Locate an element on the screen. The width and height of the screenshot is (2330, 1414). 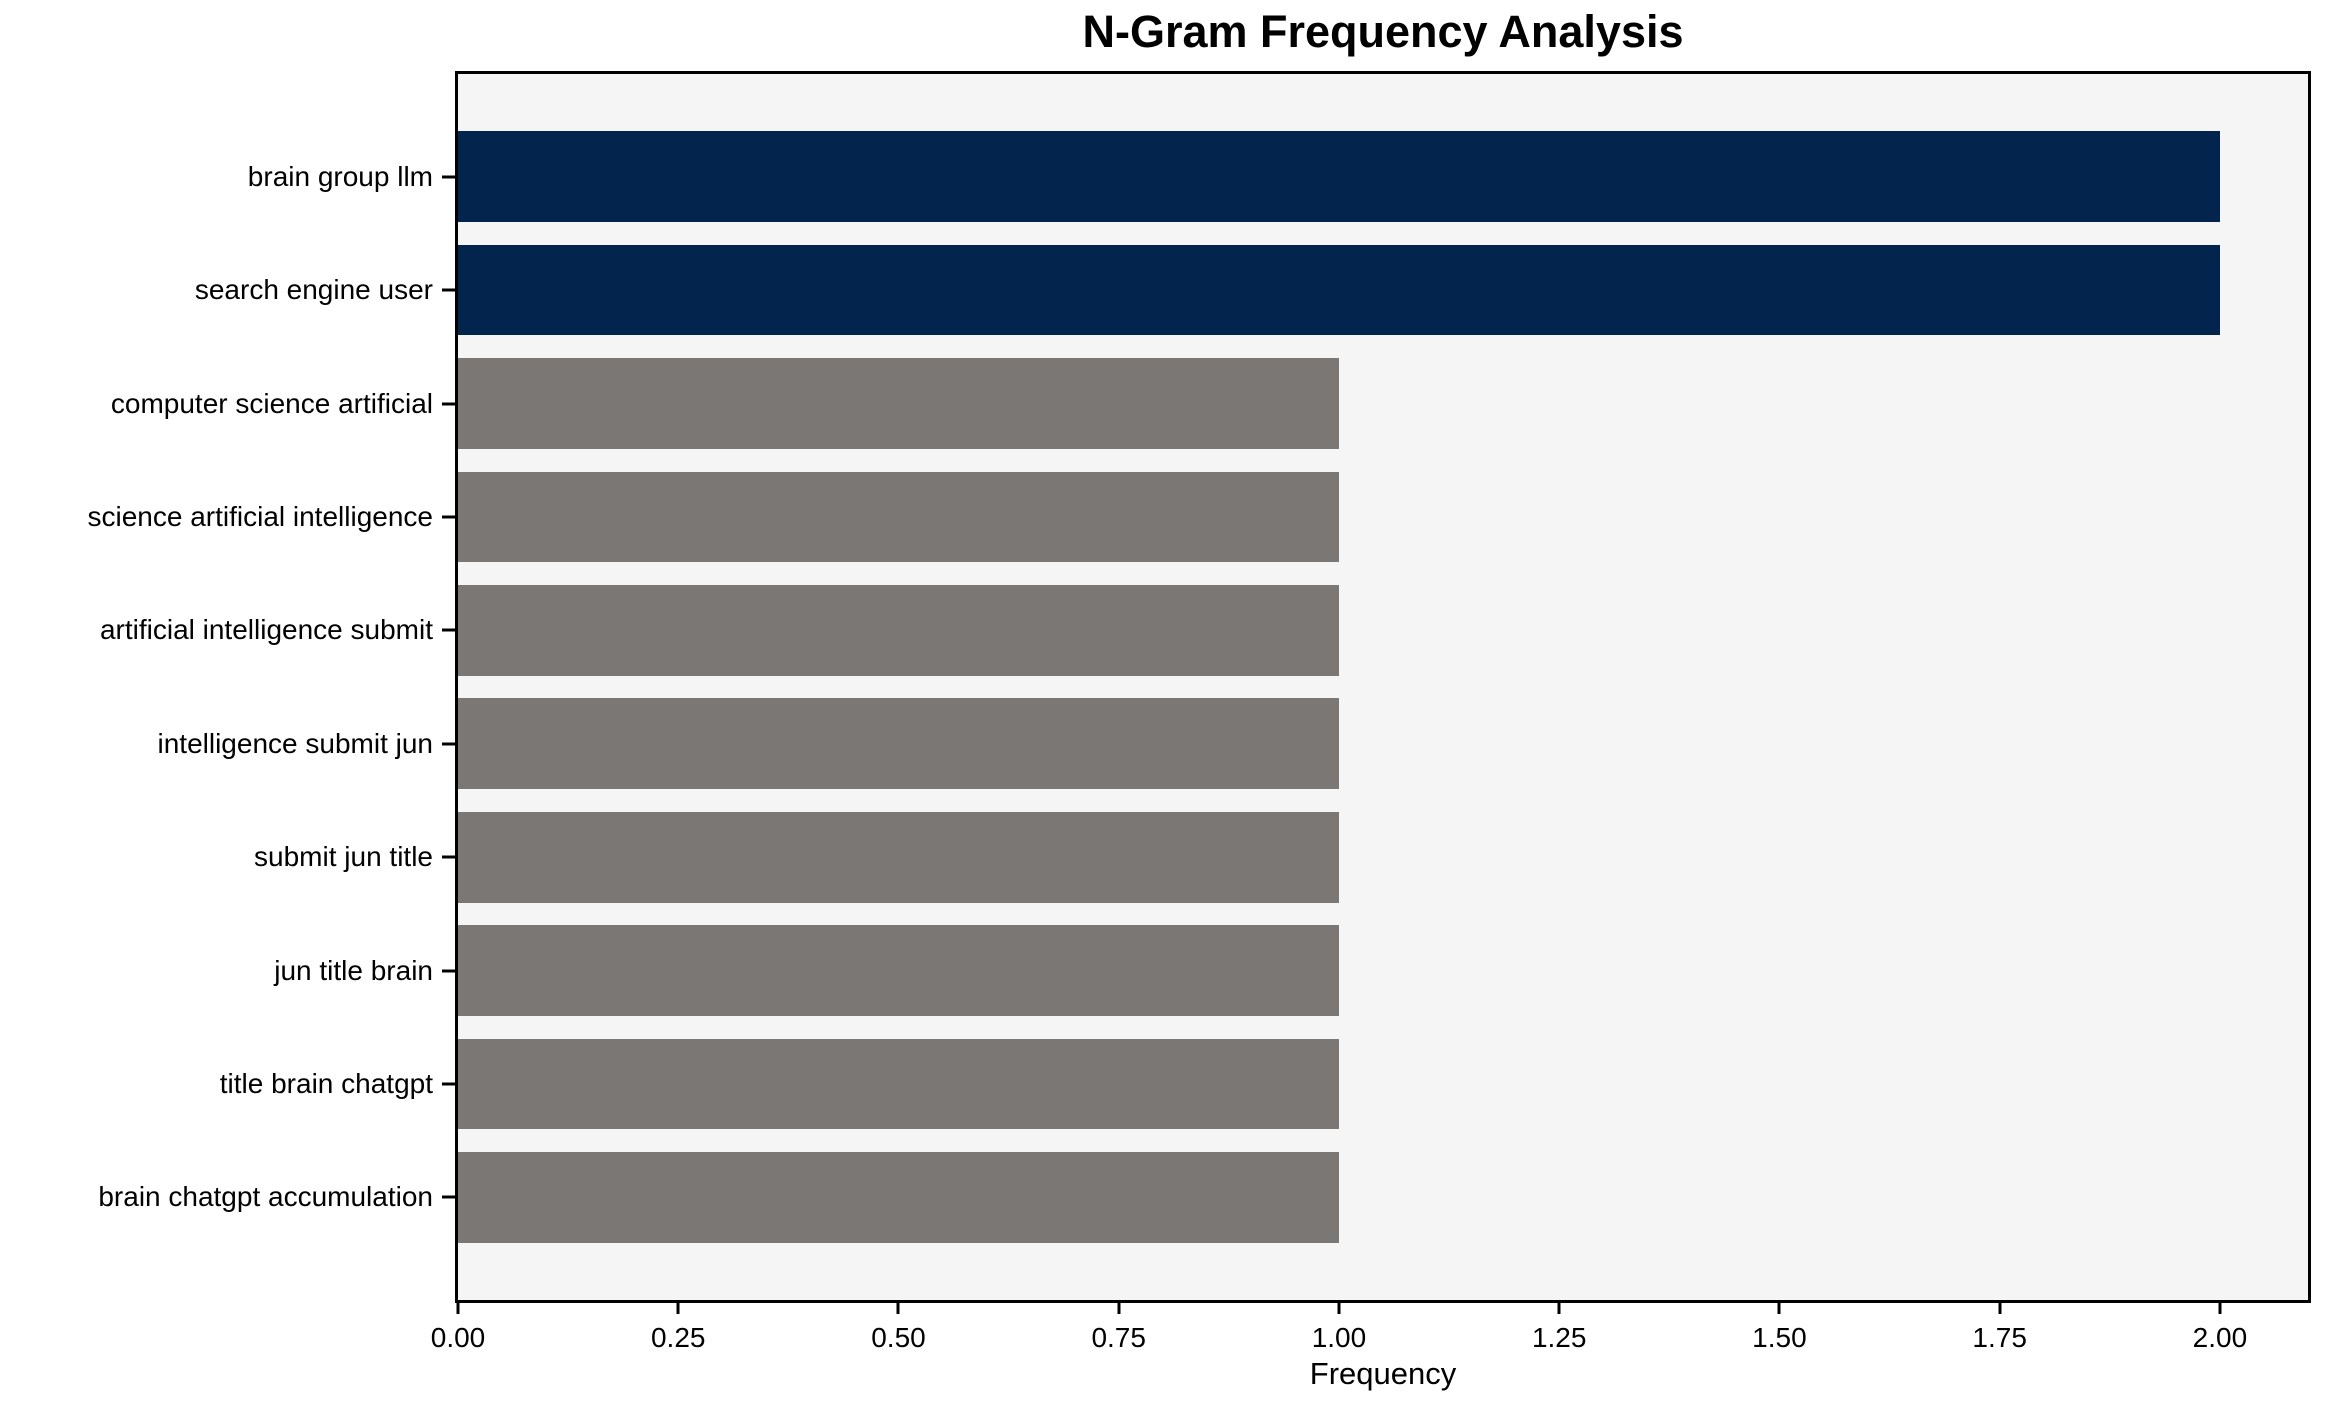
bar-row: brain chatgpt accumulation is located at coordinates (1203, 1197).